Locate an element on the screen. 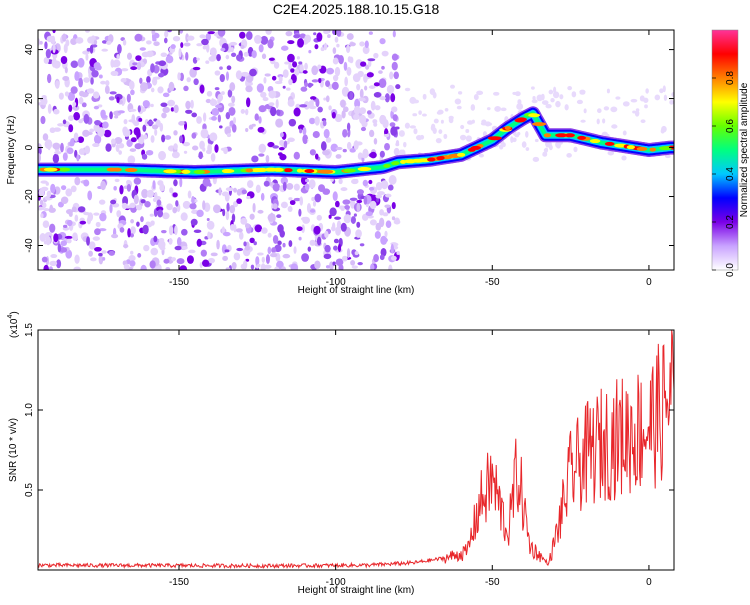 The image size is (750, 605). colorbar-tick-label: 0.6 is located at coordinates (730, 126).